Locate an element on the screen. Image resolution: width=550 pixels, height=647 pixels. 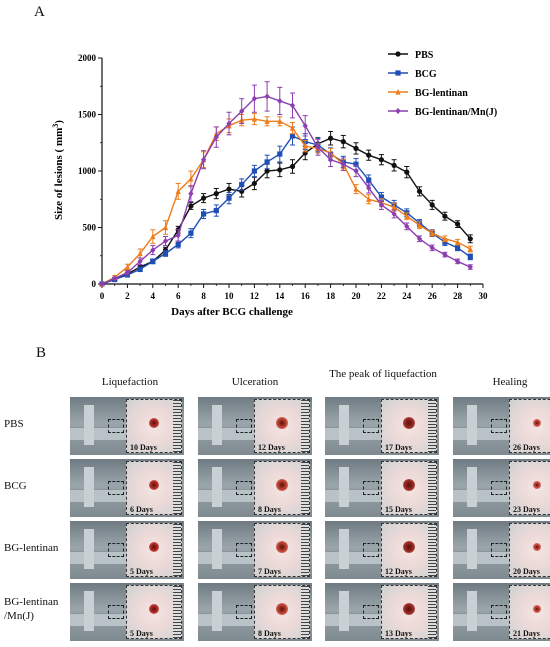
day-label: 6 Days is located at coordinates (141, 509).